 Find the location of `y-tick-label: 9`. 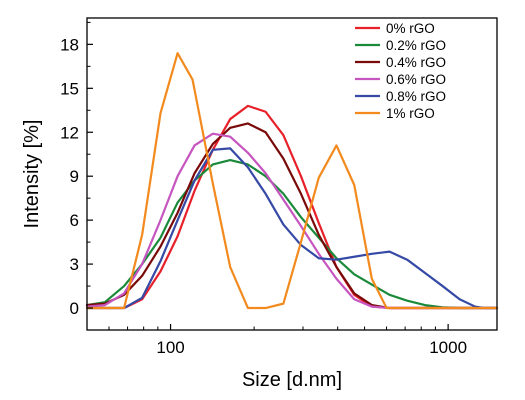

y-tick-label: 9 is located at coordinates (74, 176).